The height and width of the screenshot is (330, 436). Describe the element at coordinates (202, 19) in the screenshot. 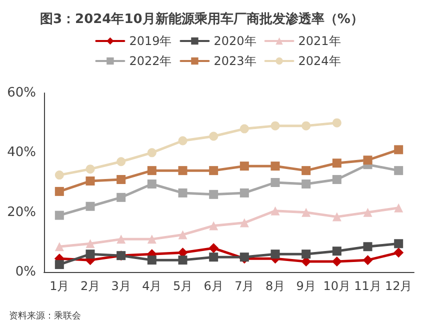

I see `chart-title: 图3：2024年10月新能源乘用车厂商批发渗透率（%）` at that location.